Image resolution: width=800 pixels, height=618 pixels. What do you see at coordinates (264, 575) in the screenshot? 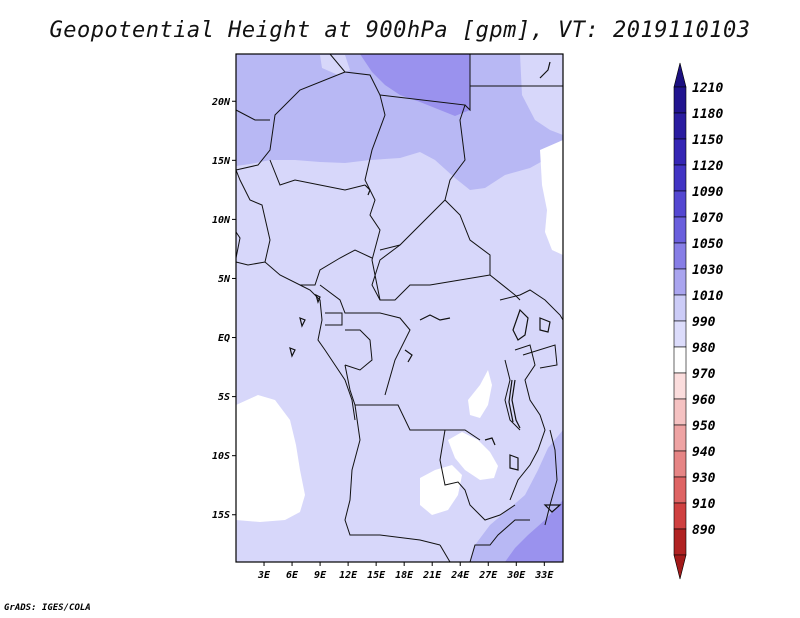
I see `lon-tick-label: 3E` at bounding box center [264, 575].